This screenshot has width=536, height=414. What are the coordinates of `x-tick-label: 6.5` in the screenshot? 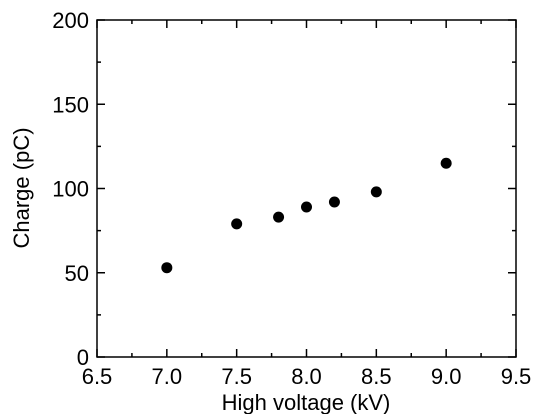 It's located at (97, 376).